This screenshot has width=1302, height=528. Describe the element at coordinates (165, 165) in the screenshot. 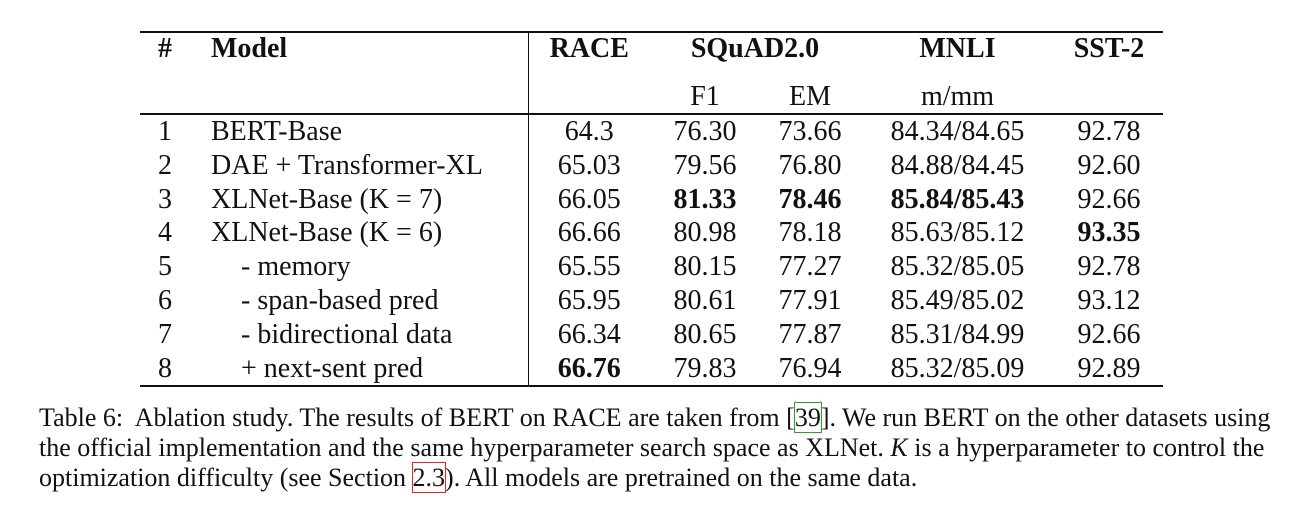

I see `row-number: 2` at that location.